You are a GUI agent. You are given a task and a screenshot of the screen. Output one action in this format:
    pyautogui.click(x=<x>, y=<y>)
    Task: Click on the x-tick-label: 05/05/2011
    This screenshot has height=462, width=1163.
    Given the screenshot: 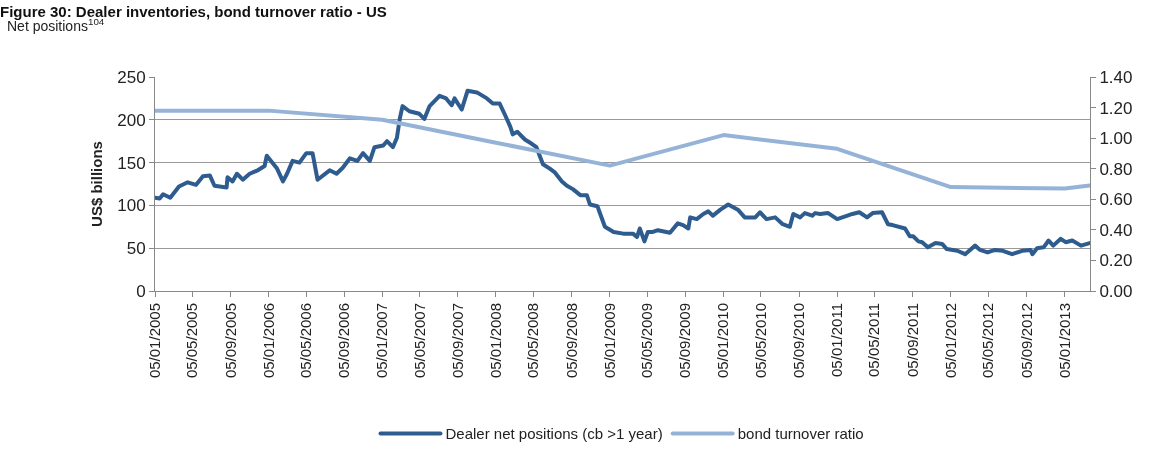 What is the action you would take?
    pyautogui.click(x=874, y=340)
    